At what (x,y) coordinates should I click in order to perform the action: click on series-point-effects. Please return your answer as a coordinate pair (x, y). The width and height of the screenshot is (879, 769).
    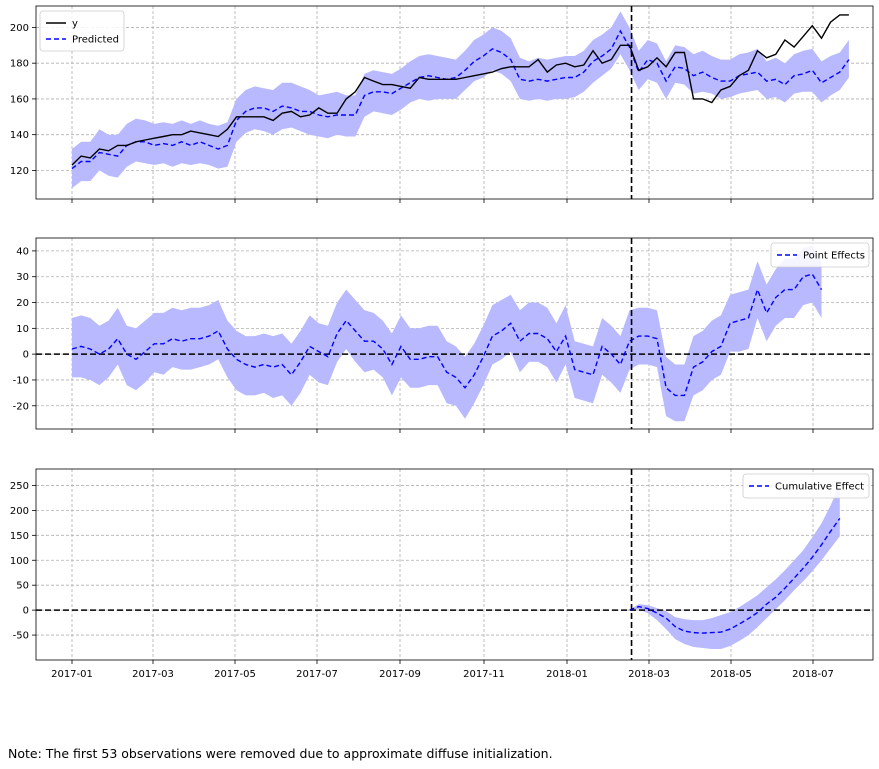
    Looking at the image, I should click on (447, 335).